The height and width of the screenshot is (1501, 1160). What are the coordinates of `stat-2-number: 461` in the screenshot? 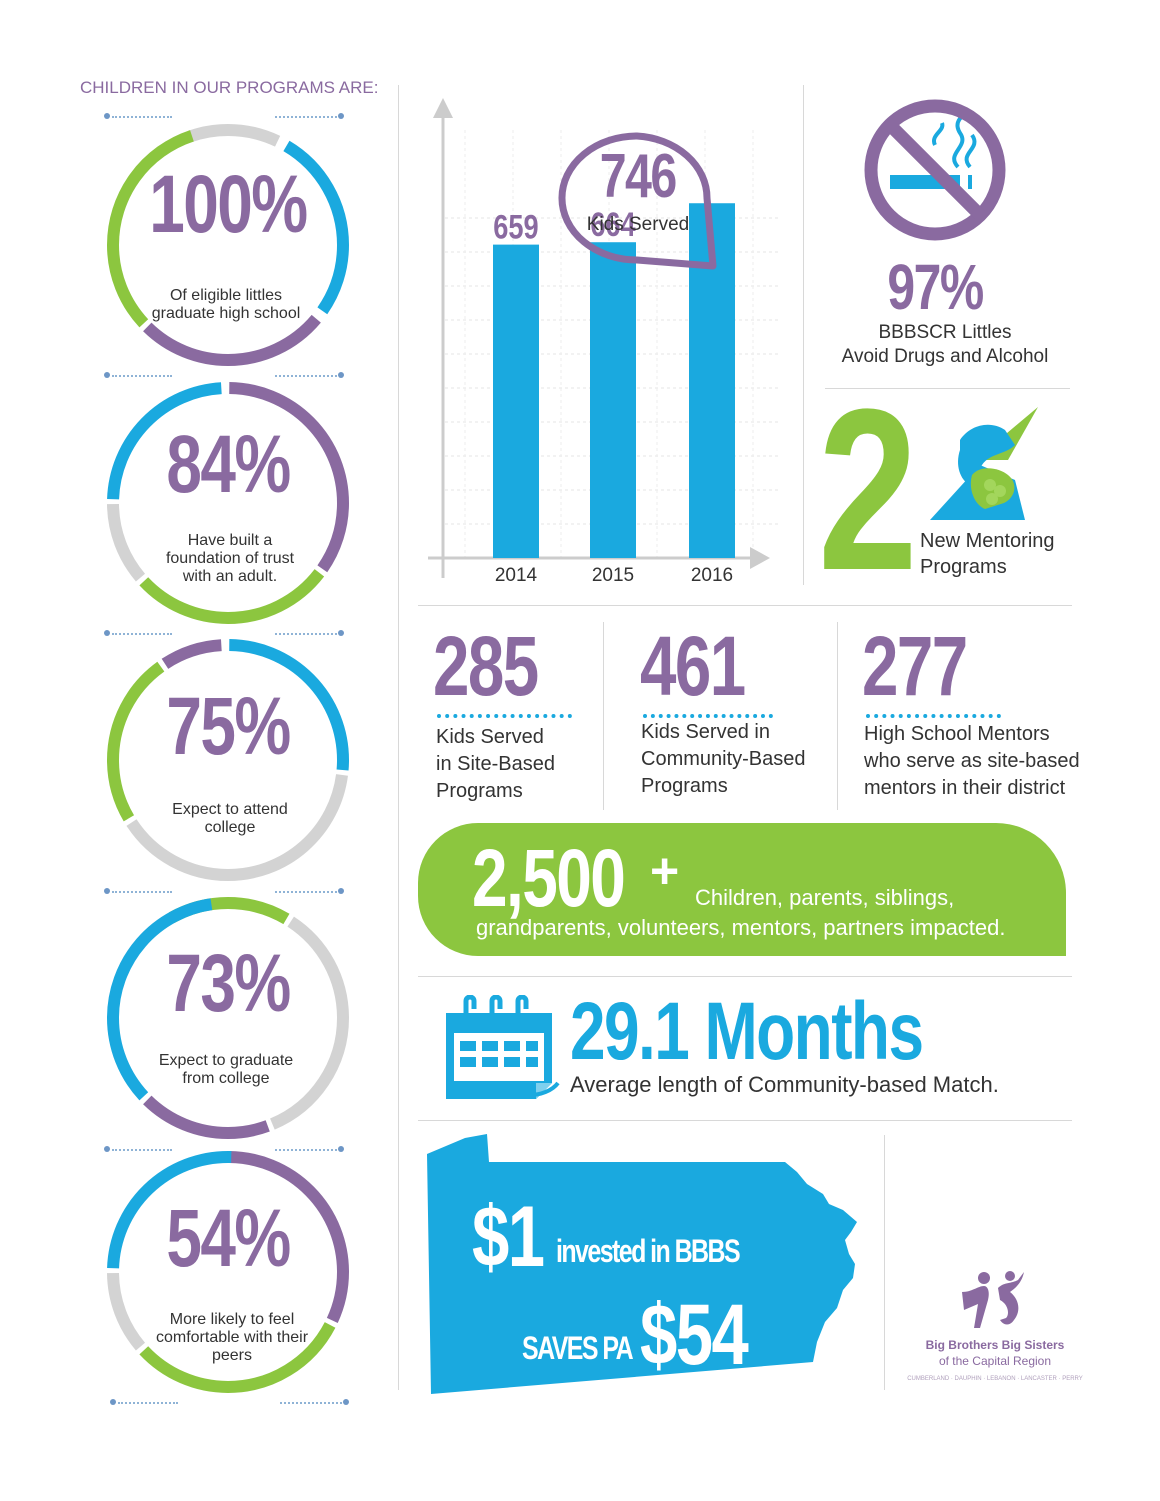 It's located at (693, 666).